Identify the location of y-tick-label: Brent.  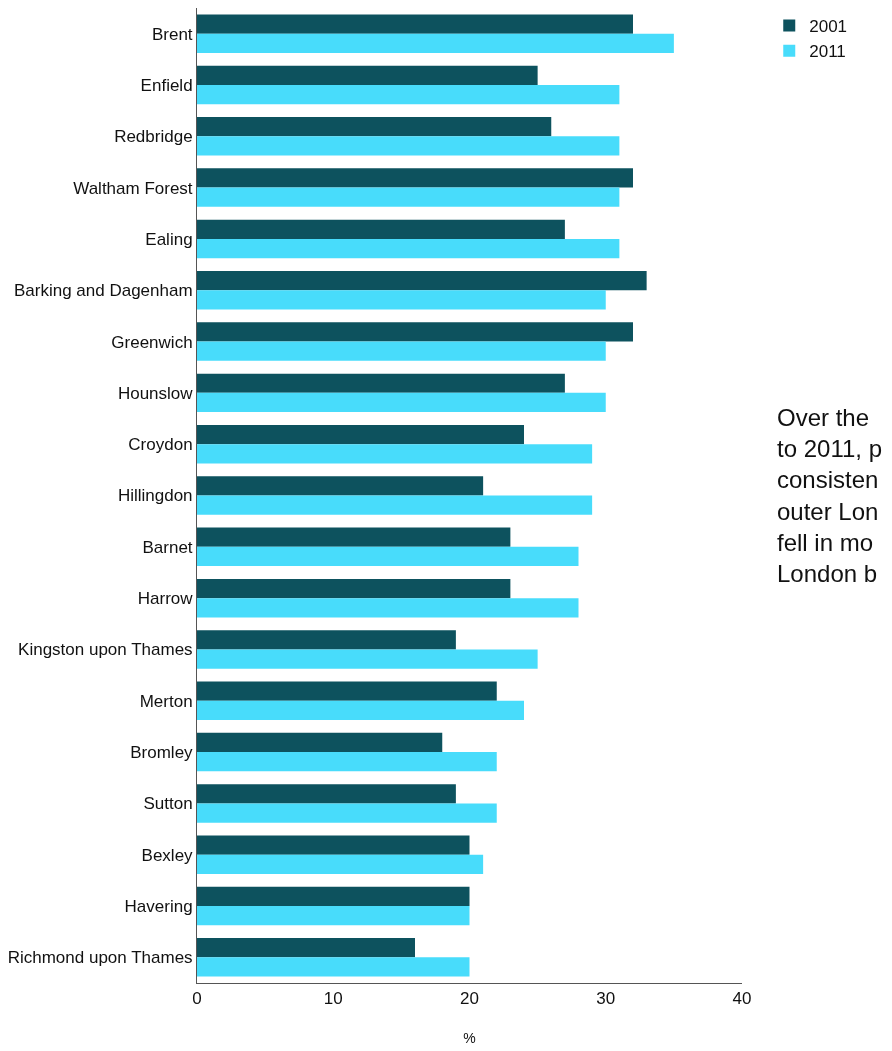
(172, 34).